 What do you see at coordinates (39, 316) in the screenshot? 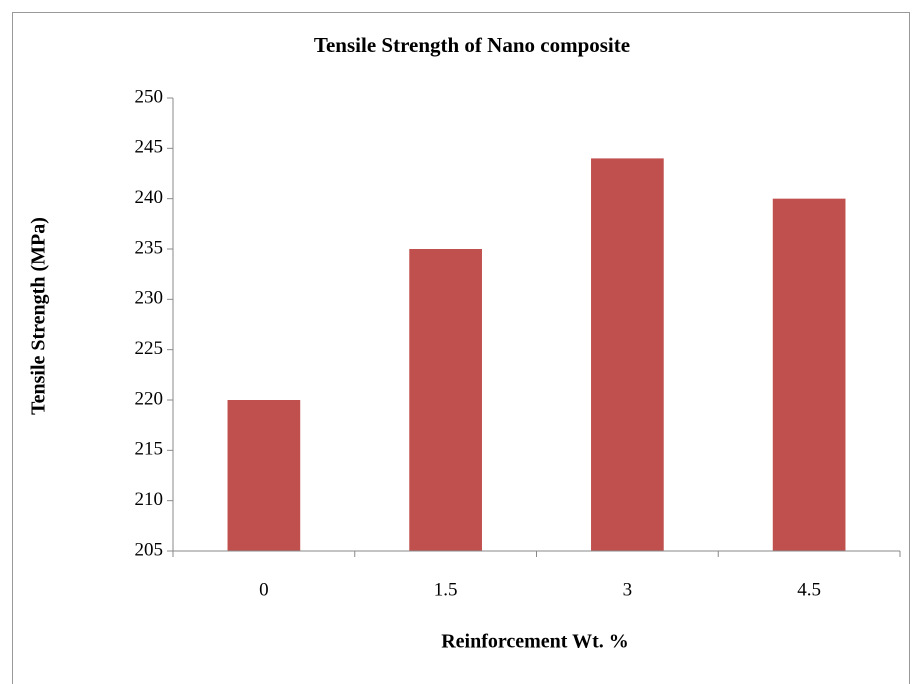
I see `y-axis-title: Tensile Strength (MPa)` at bounding box center [39, 316].